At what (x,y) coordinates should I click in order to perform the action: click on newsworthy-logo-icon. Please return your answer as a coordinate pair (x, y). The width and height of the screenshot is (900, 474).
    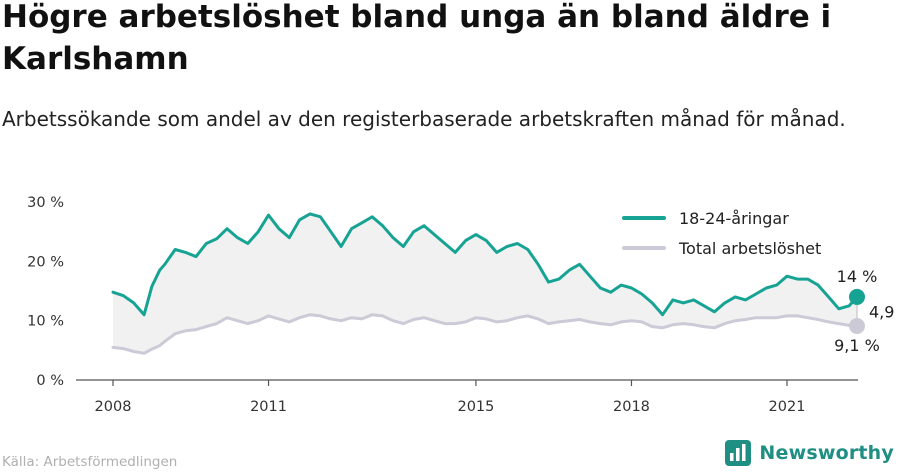
    Looking at the image, I should click on (738, 453).